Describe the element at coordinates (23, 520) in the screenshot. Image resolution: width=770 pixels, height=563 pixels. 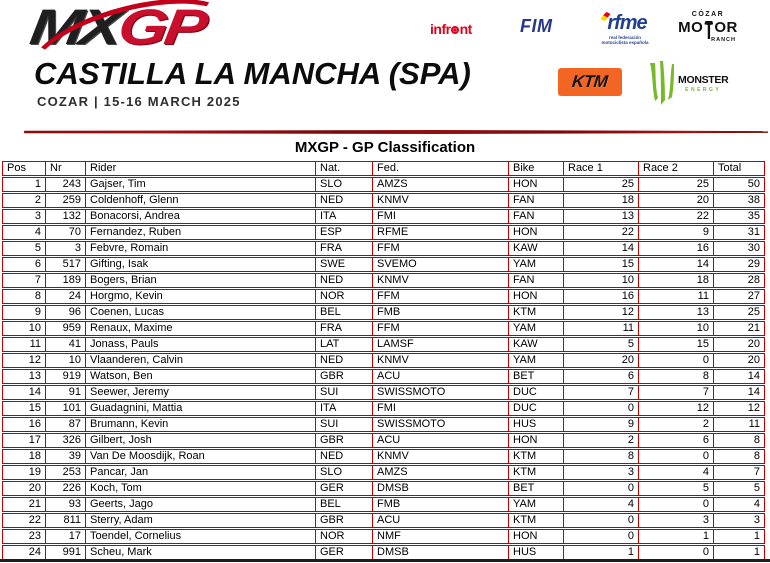
I see `cell-pos: 22` at that location.